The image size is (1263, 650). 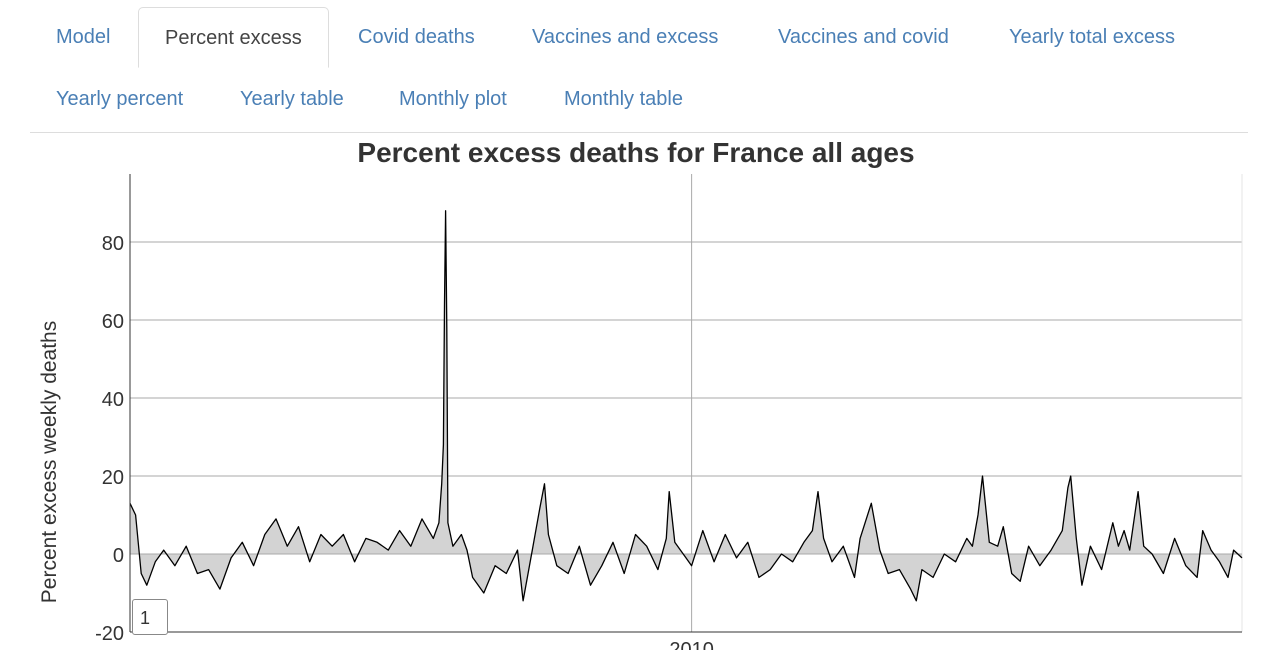 I want to click on y-tick-label: 0, so click(x=118, y=556).